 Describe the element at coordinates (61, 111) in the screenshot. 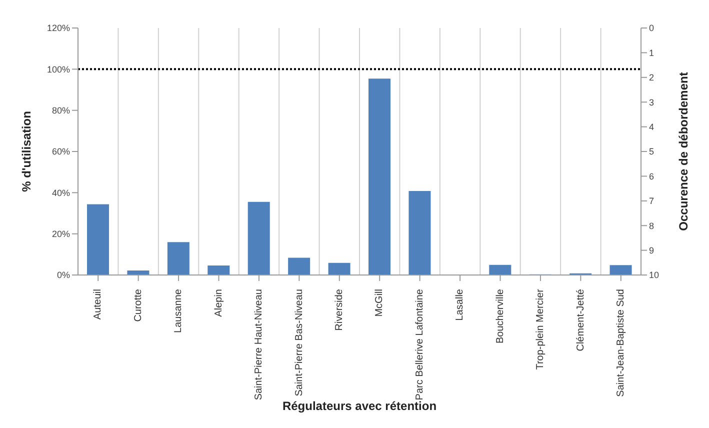

I see `y-tick-label: 80%` at that location.